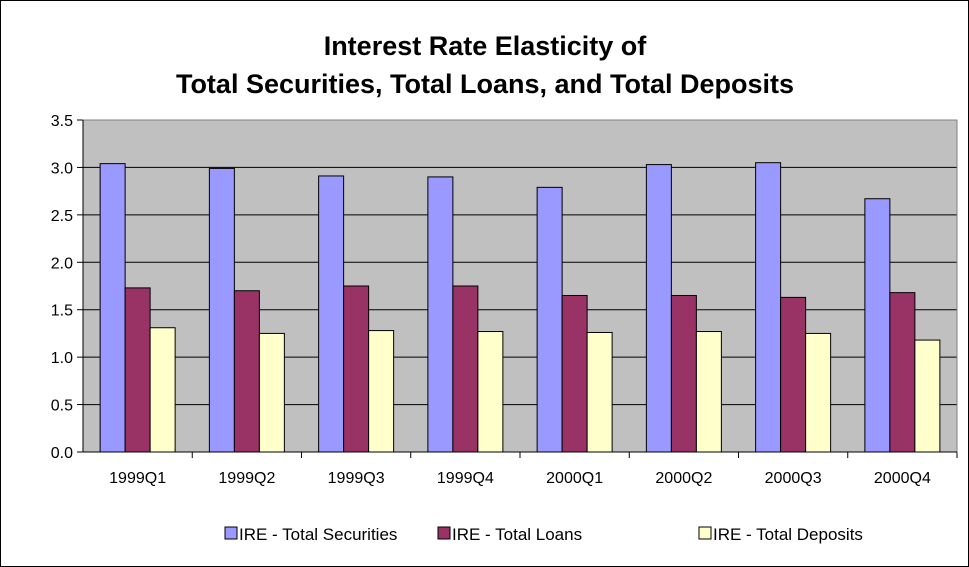 This screenshot has height=567, width=969. Describe the element at coordinates (818, 392) in the screenshot. I see `bar-ire-total-deposits-2000q3` at that location.